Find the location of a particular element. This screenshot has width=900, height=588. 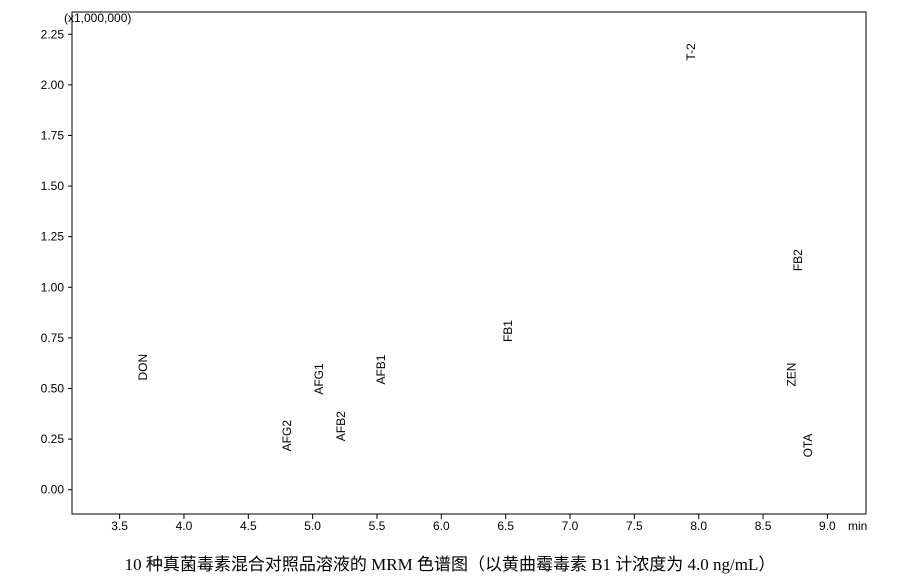

peak-label: FB1 is located at coordinates (508, 331).